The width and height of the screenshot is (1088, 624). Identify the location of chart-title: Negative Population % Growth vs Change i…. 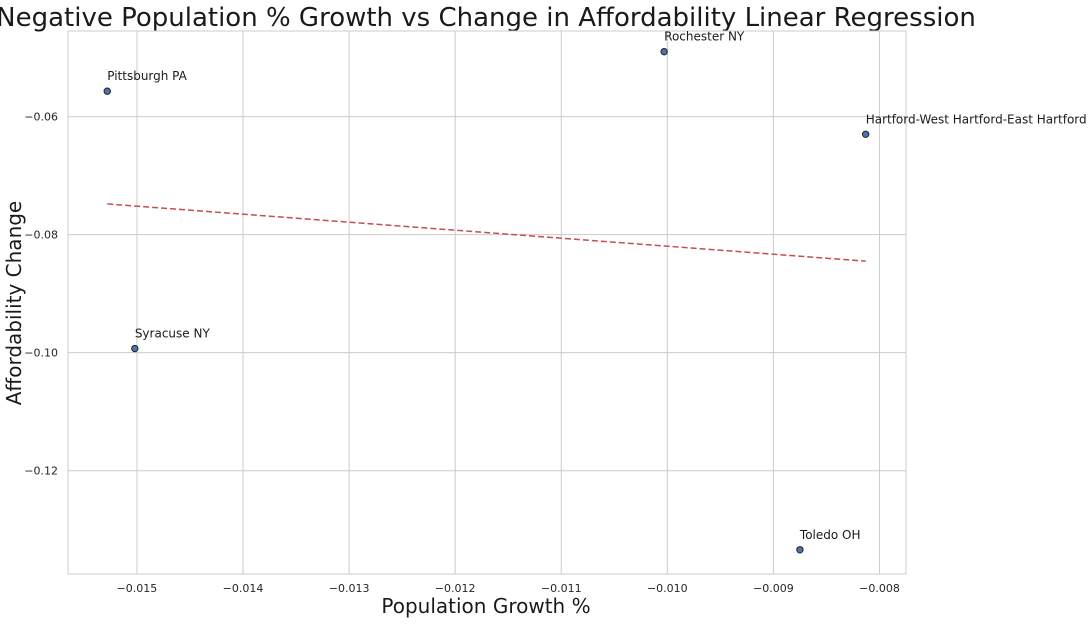
(488, 18).